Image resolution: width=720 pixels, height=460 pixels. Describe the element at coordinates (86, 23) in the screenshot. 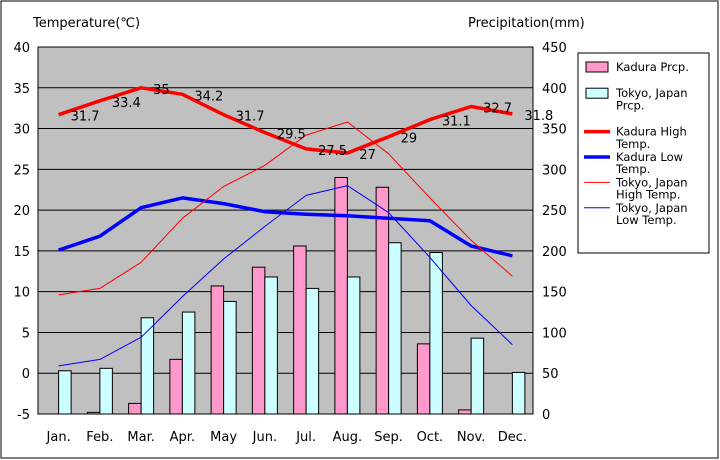

I see `left-axis-title: Temperature(℃)` at that location.